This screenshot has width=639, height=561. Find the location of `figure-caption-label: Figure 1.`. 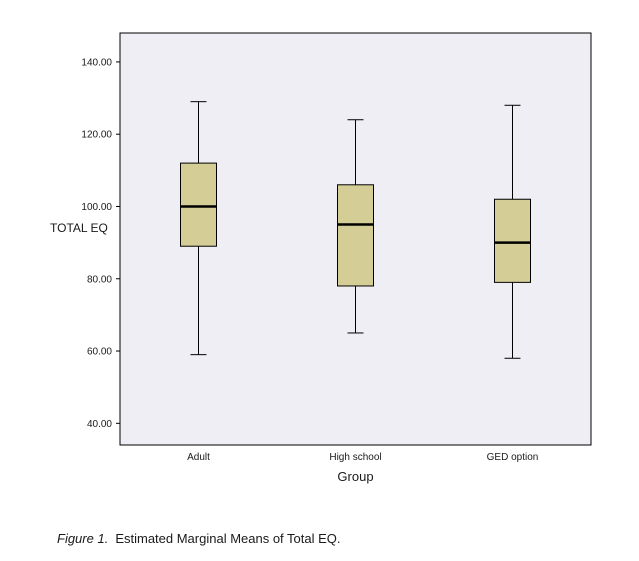

figure-caption-label: Figure 1. is located at coordinates (83, 538).